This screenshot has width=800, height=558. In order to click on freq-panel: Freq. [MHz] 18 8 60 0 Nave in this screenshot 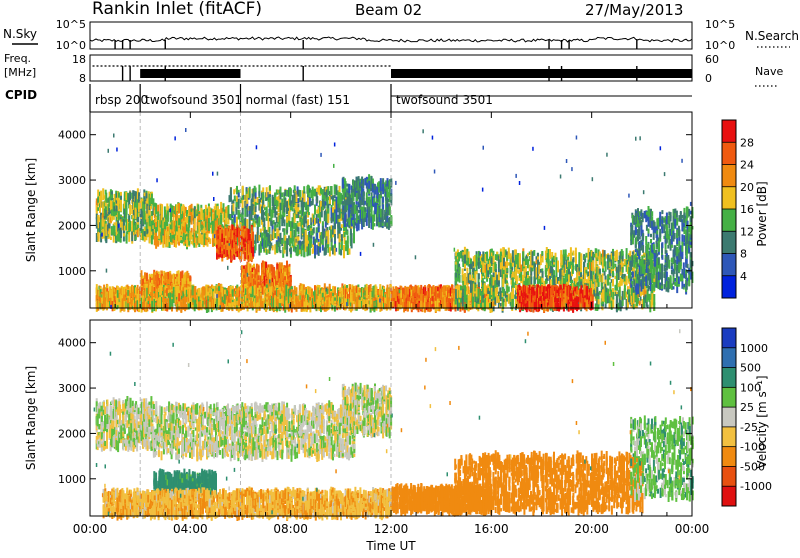, I will do `click(393, 69)`.